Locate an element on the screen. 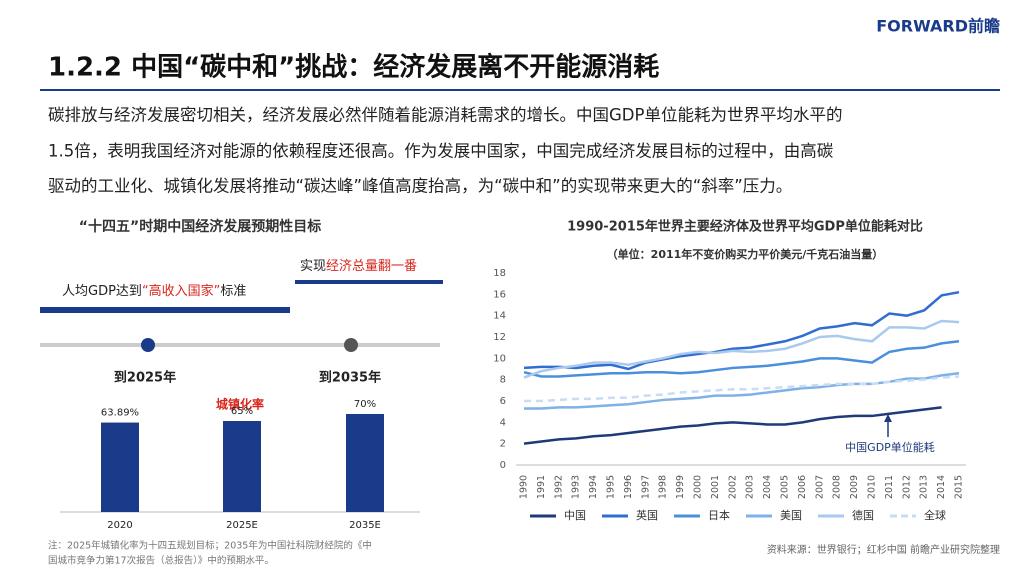 This screenshot has width=1024, height=576. x-tick-label: 2025E is located at coordinates (242, 525).